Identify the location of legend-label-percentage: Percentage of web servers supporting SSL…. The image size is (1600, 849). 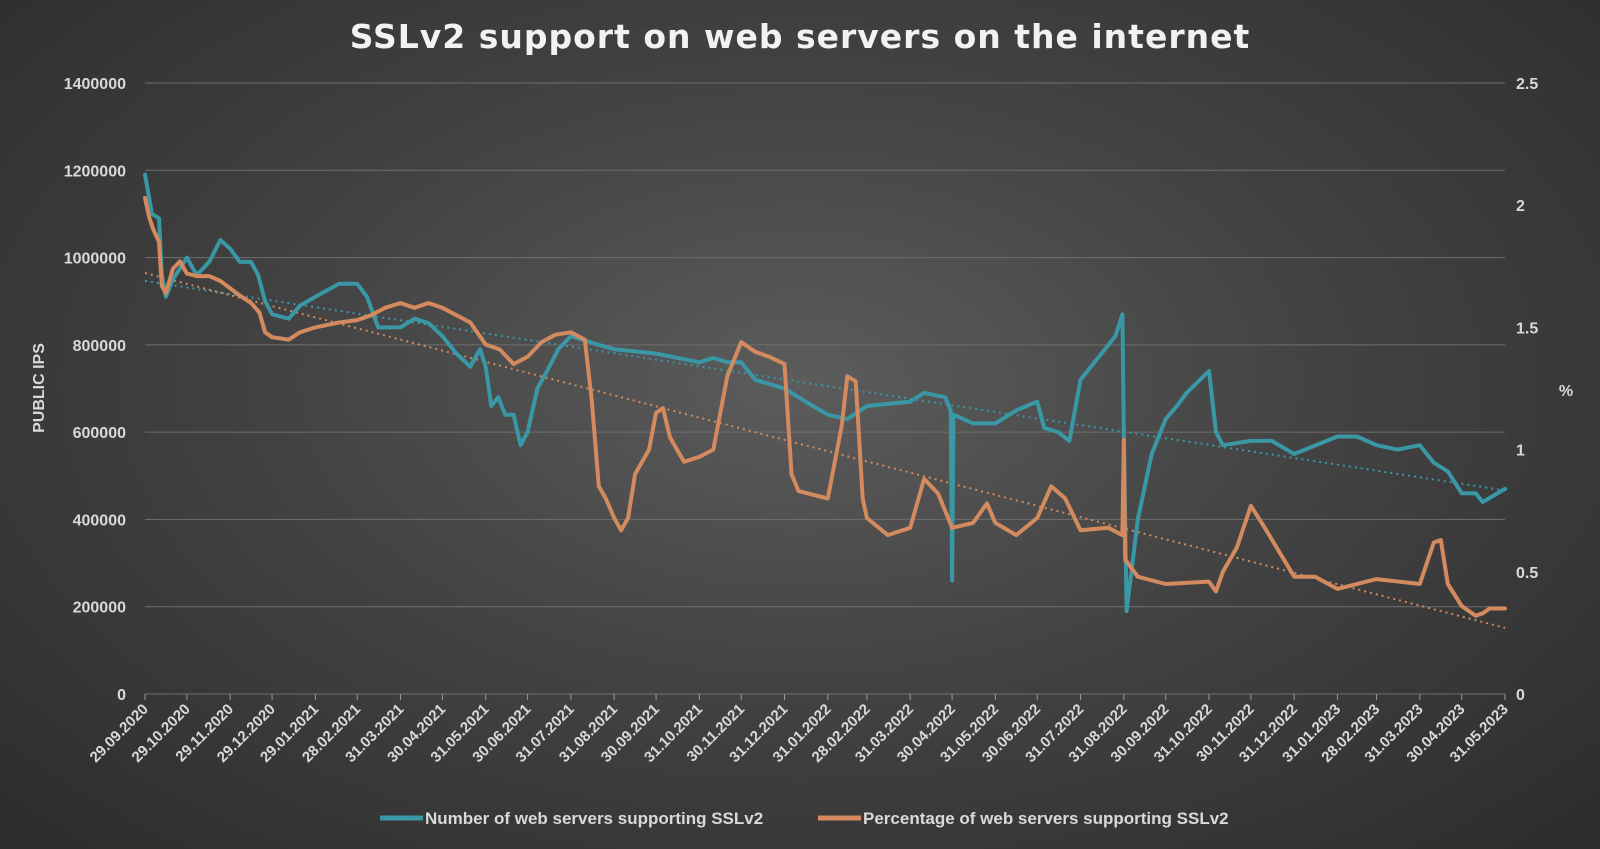
(1046, 818).